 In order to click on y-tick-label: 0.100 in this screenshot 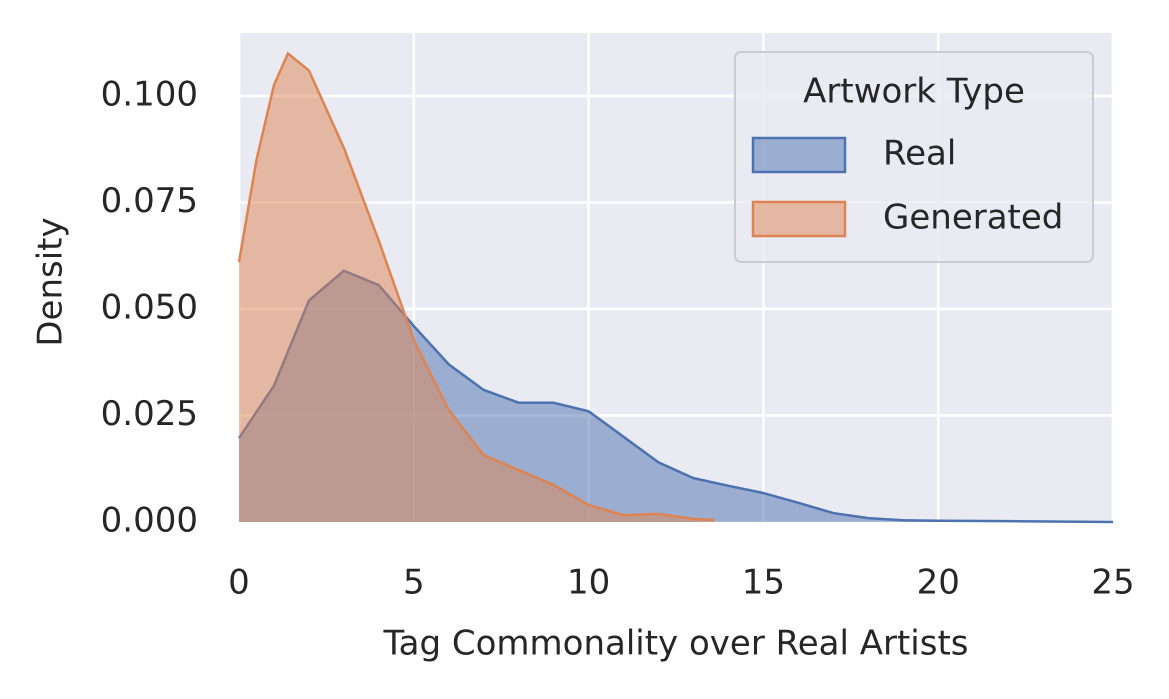, I will do `click(149, 95)`.